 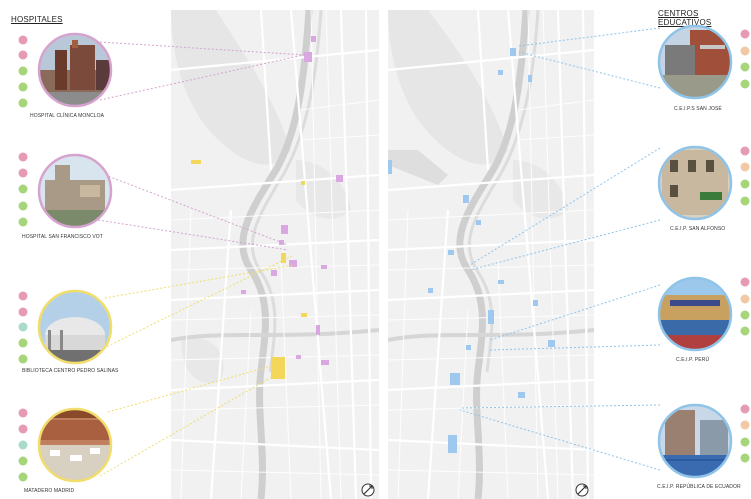 What do you see at coordinates (698, 109) in the screenshot?
I see `caption-ceips-san-jose: C.E.I.P.S SAN JOSÉ` at bounding box center [698, 109].